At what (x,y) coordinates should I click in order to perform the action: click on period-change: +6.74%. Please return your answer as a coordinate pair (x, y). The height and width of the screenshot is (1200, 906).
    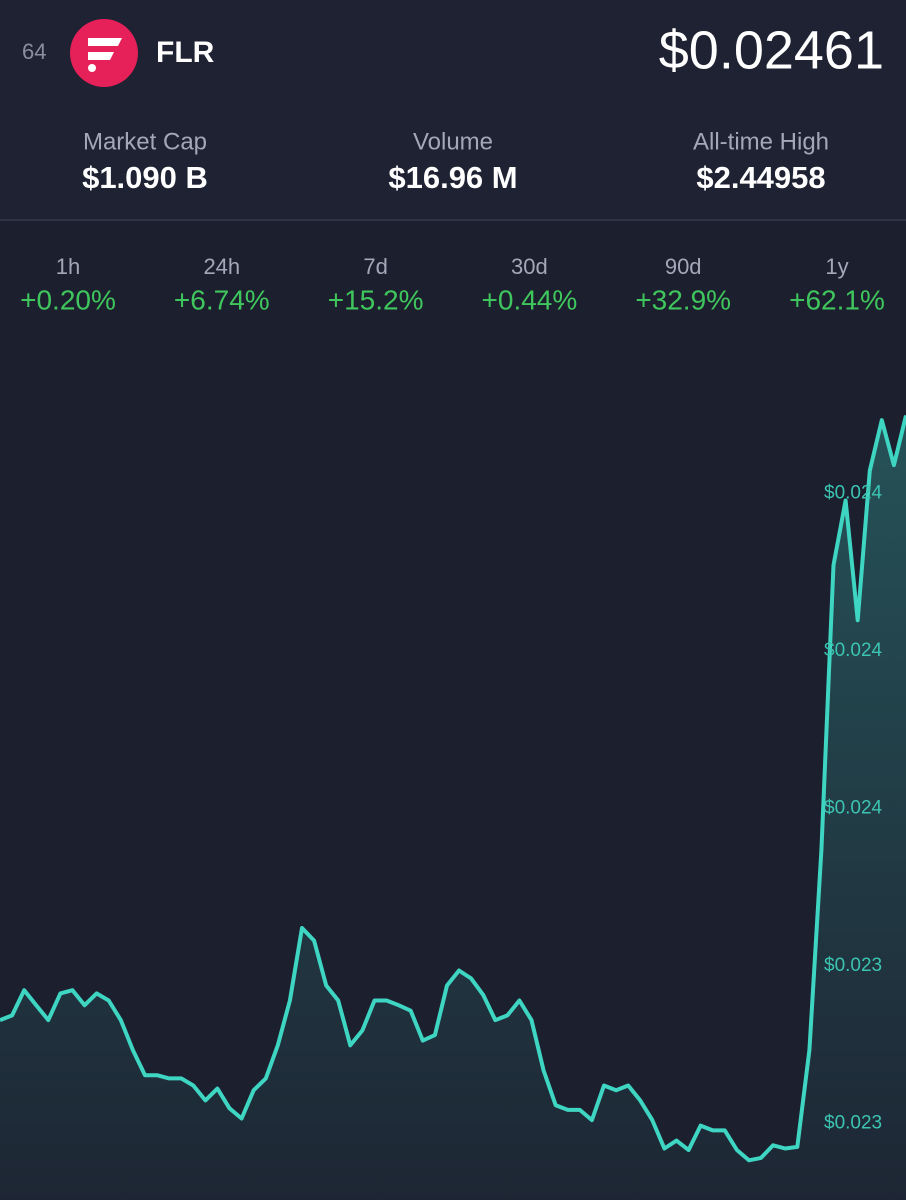
    Looking at the image, I should click on (222, 299).